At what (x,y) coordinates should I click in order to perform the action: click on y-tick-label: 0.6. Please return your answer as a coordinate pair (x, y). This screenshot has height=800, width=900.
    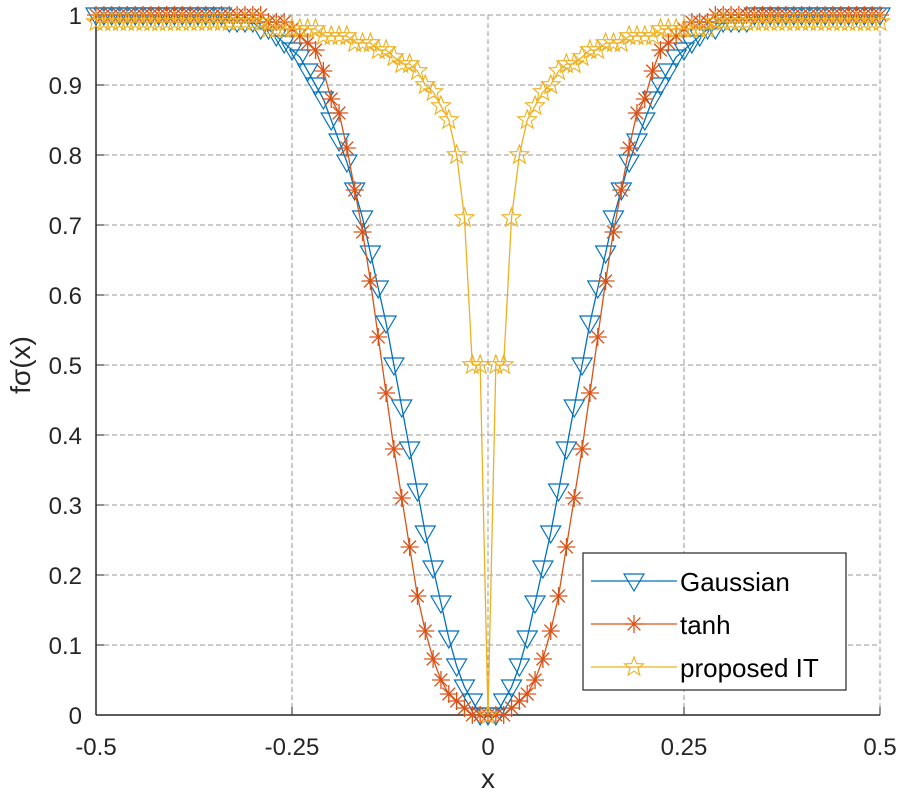
    Looking at the image, I should click on (65, 296).